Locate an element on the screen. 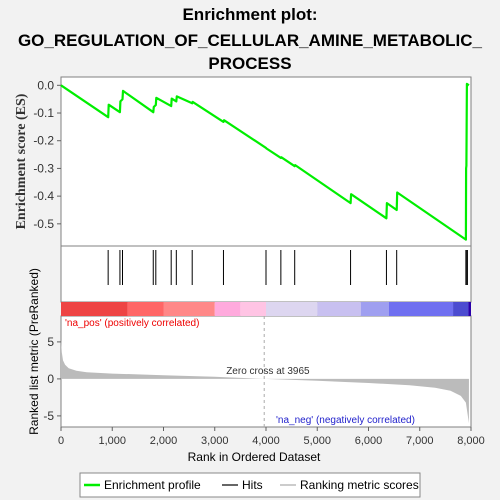  x-tick-label: 2,000 is located at coordinates (164, 441).